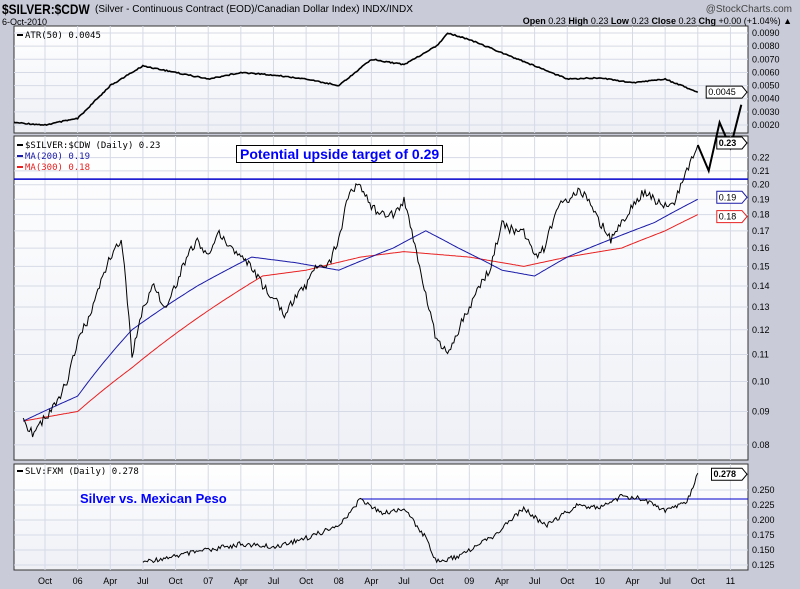 The height and width of the screenshot is (589, 800). What do you see at coordinates (208, 581) in the screenshot?
I see `x-tick-label: 07` at bounding box center [208, 581].